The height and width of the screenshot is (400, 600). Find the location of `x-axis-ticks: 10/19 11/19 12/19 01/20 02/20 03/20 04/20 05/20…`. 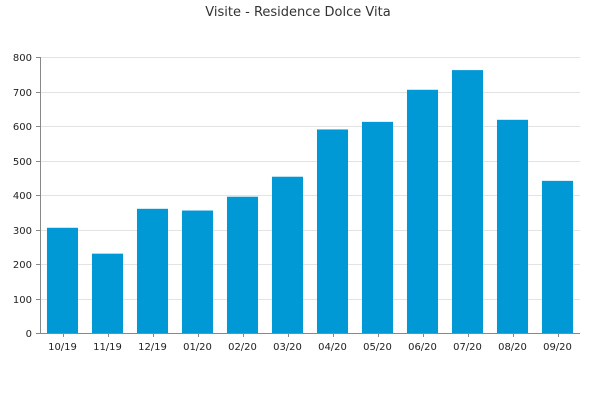

x-axis-ticks: 10/19 11/19 12/19 01/20 02/20 03/20 04/20 05/20… is located at coordinates (310, 343).